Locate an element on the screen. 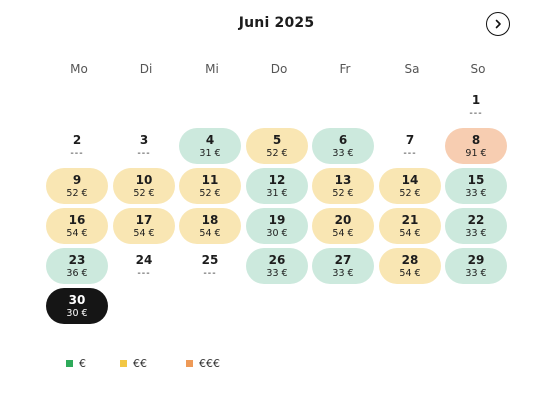  day-number: 30 is located at coordinates (77, 299).